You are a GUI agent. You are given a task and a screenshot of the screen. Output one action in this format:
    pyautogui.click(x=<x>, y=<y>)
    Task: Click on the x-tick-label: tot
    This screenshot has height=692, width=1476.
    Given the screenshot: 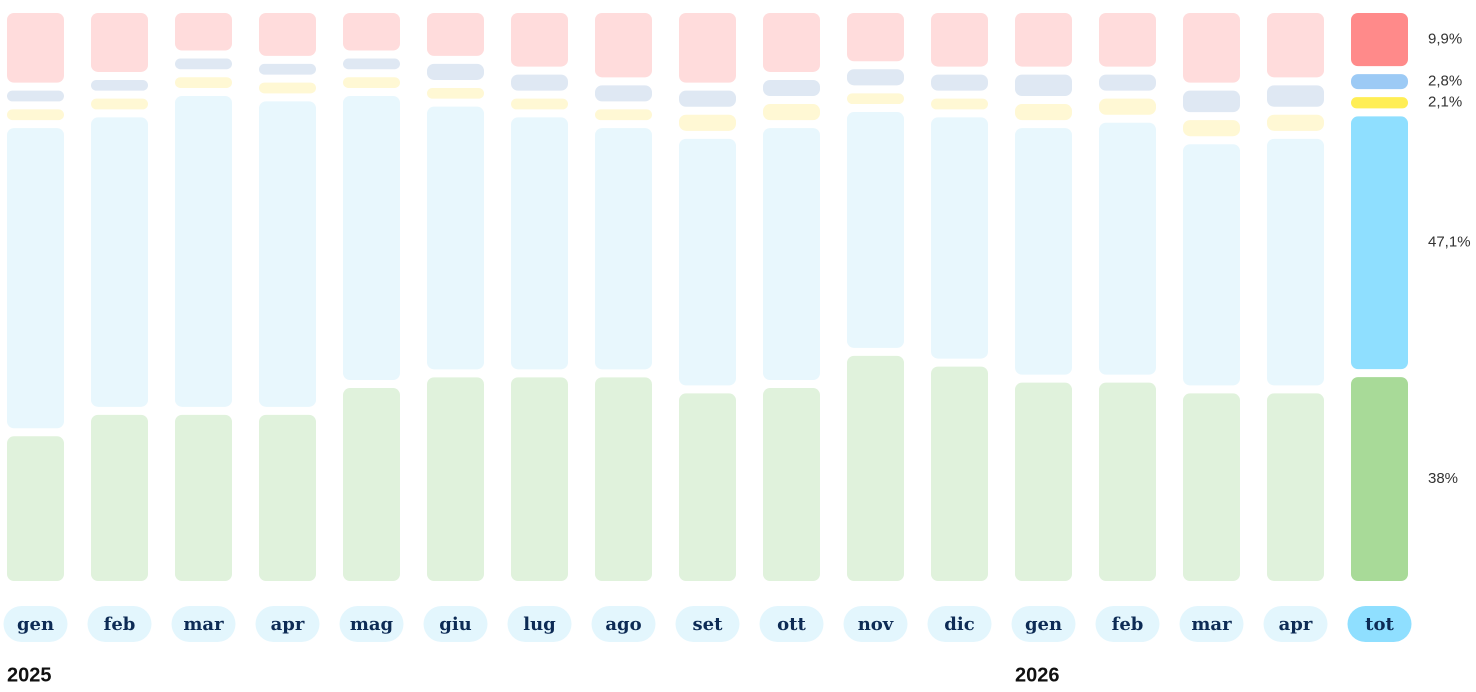 What is the action you would take?
    pyautogui.click(x=1379, y=624)
    